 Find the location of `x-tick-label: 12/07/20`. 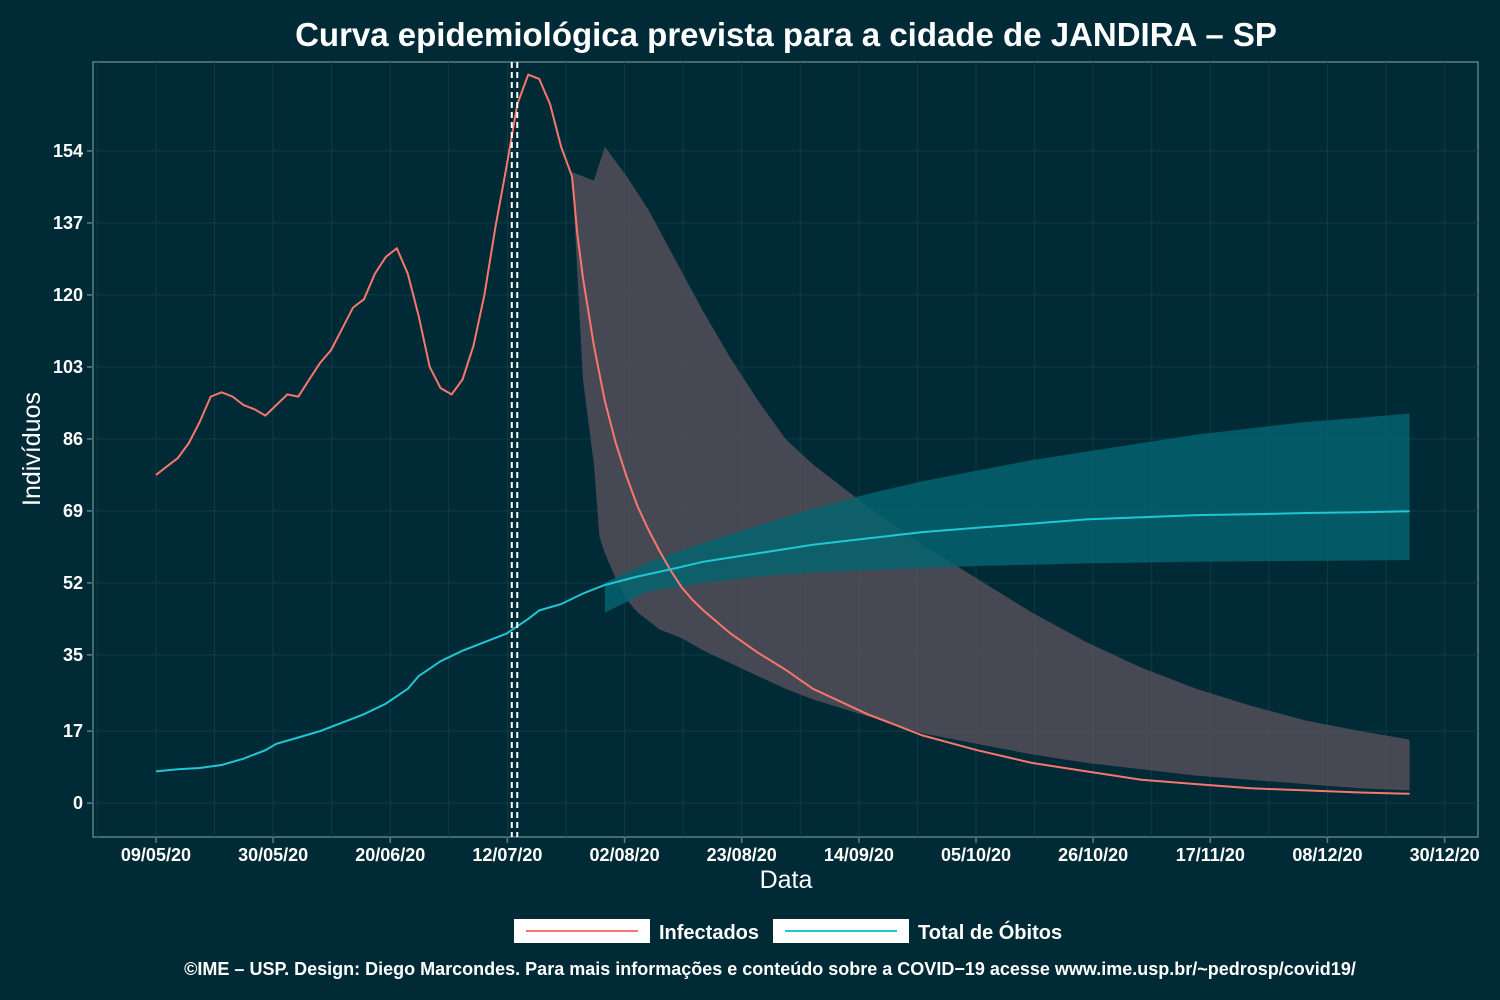

x-tick-label: 12/07/20 is located at coordinates (507, 855).